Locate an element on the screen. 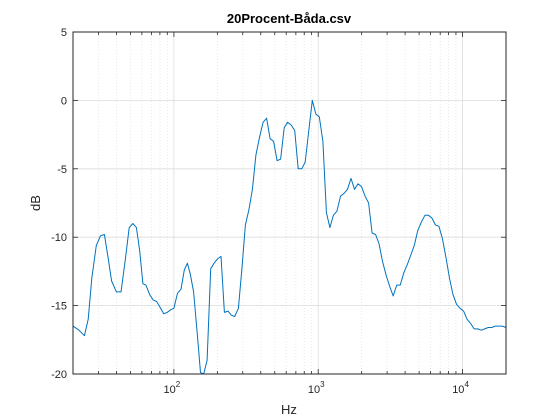  y-tick-label: -15 is located at coordinates (59, 307).